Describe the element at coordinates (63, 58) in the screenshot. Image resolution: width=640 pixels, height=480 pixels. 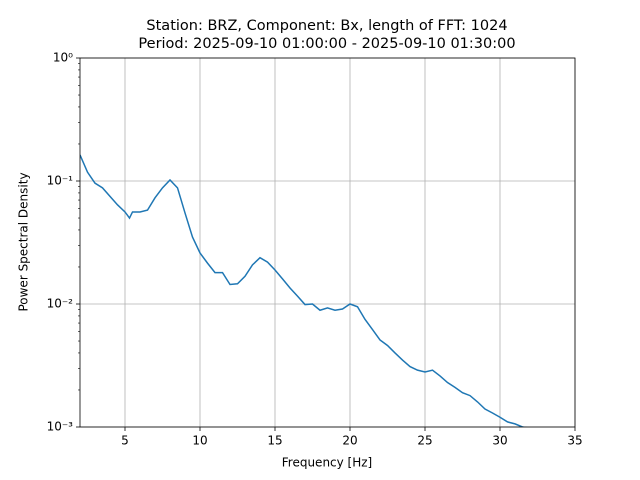
I see `y-tick-label: 10⁰` at that location.